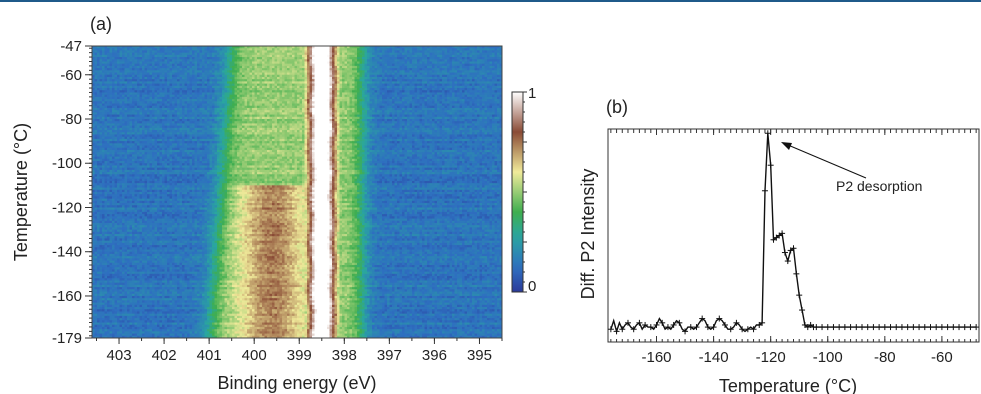 This screenshot has width=981, height=394. What do you see at coordinates (101, 24) in the screenshot?
I see `panel-a-label: (a)` at bounding box center [101, 24].